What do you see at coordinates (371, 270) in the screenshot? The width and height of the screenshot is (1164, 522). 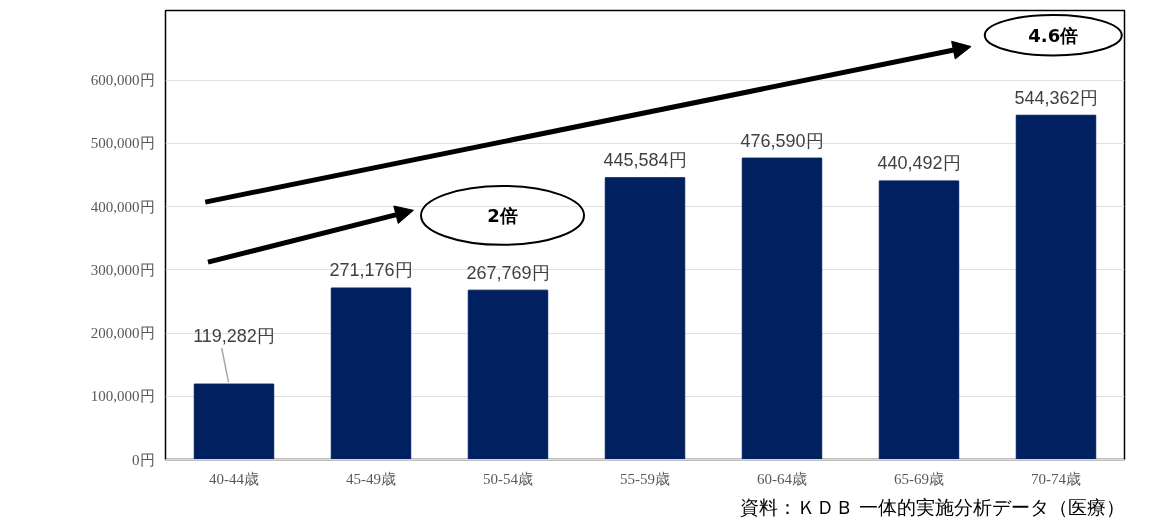 I see `data-label: 271,176円` at bounding box center [371, 270].